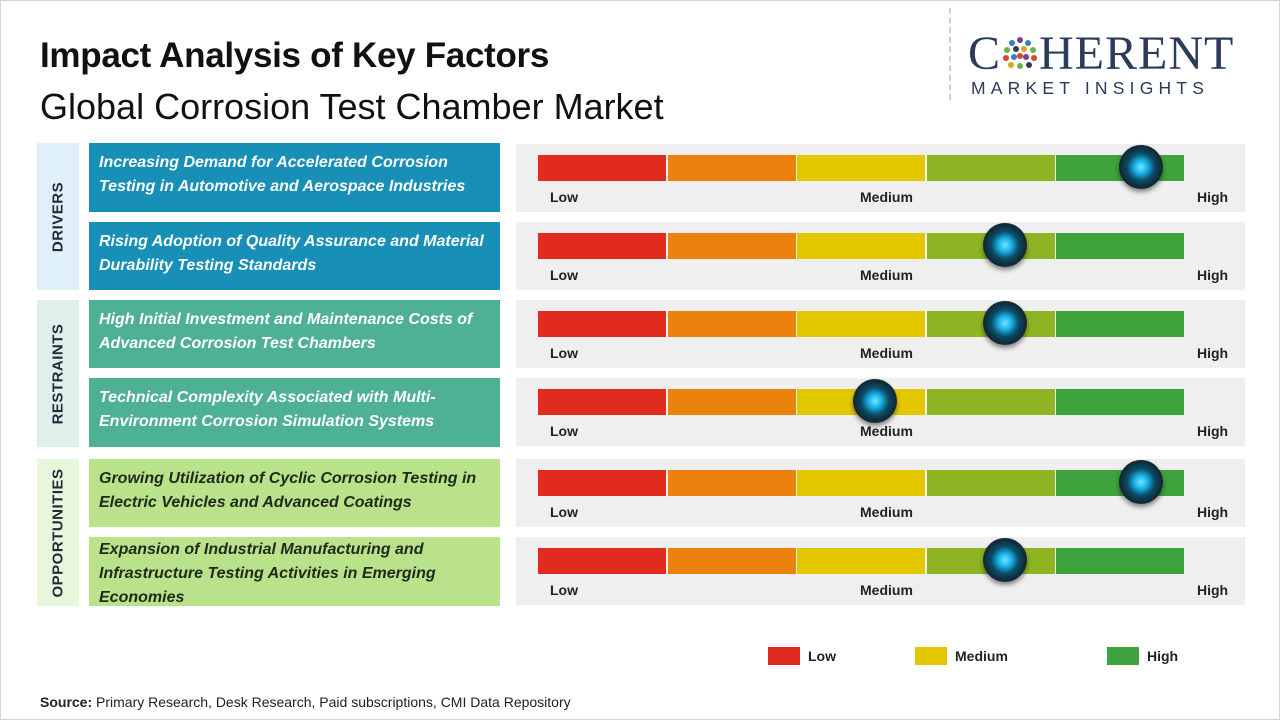  What do you see at coordinates (1090, 88) in the screenshot?
I see `logo-tagline: MARKET INSIGHTS` at bounding box center [1090, 88].